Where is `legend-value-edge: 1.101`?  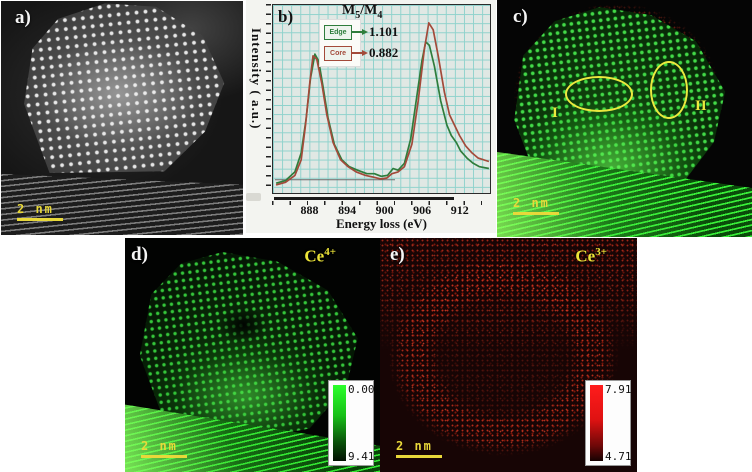 legend-value-edge: 1.101 is located at coordinates (384, 31).